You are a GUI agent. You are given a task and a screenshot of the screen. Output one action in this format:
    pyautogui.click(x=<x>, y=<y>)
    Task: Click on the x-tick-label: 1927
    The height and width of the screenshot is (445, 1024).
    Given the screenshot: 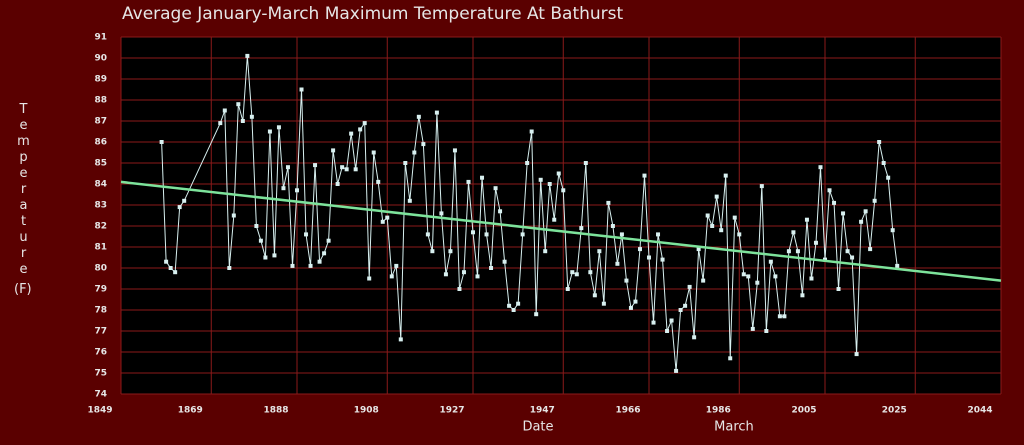 What is the action you would take?
    pyautogui.click(x=451, y=411)
    